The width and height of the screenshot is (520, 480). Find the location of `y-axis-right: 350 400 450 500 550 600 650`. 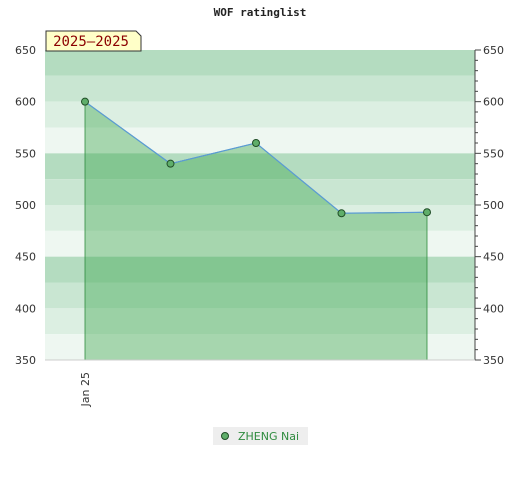

y-axis-right: 350 400 450 500 550 600 650 is located at coordinates (489, 205).